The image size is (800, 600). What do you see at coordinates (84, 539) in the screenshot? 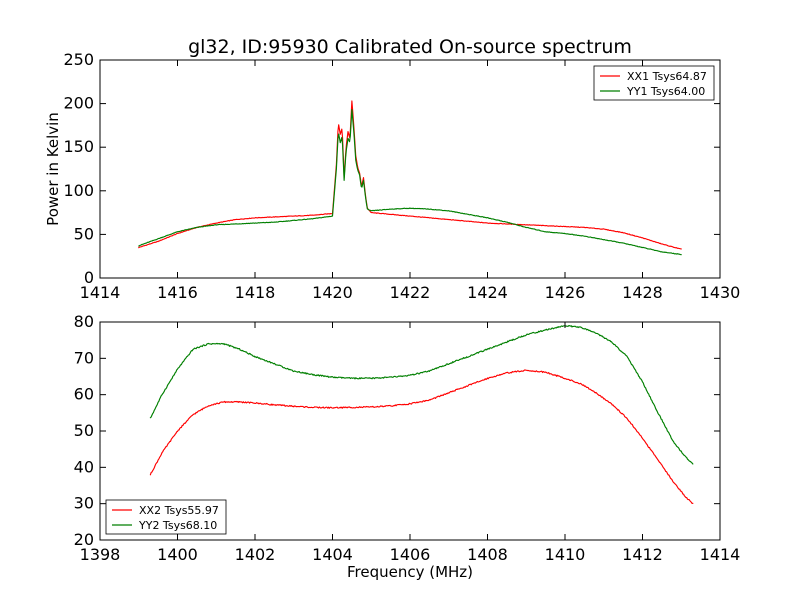
I see `y-tick-label: 20` at bounding box center [84, 539].